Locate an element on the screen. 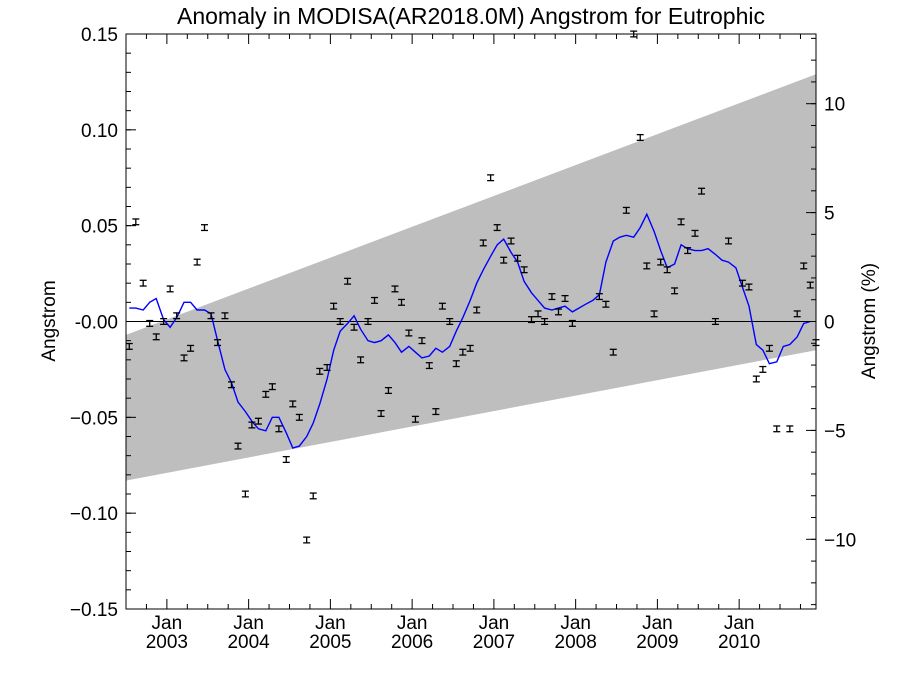  x-tick-year: 2006 is located at coordinates (412, 642).